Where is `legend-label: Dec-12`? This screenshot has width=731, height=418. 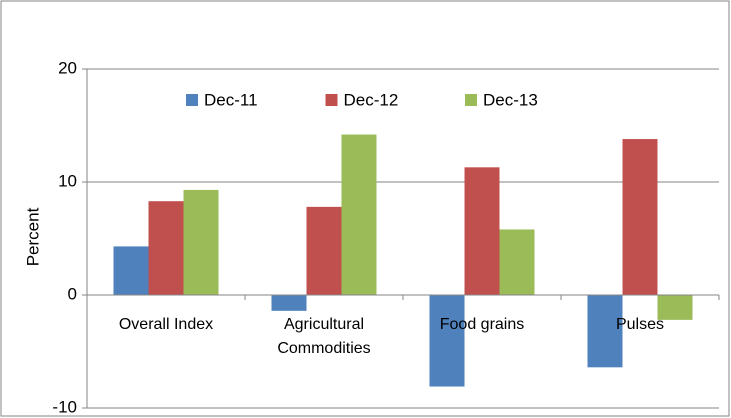
legend-label: Dec-12 is located at coordinates (371, 99).